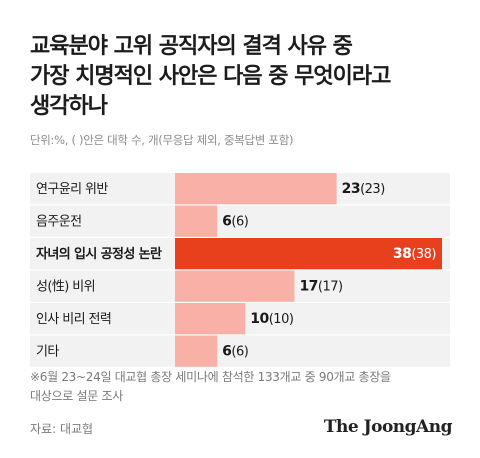 This screenshot has width=480, height=458. Describe the element at coordinates (388, 427) in the screenshot. I see `joongang-logo: The JoongAng` at that location.